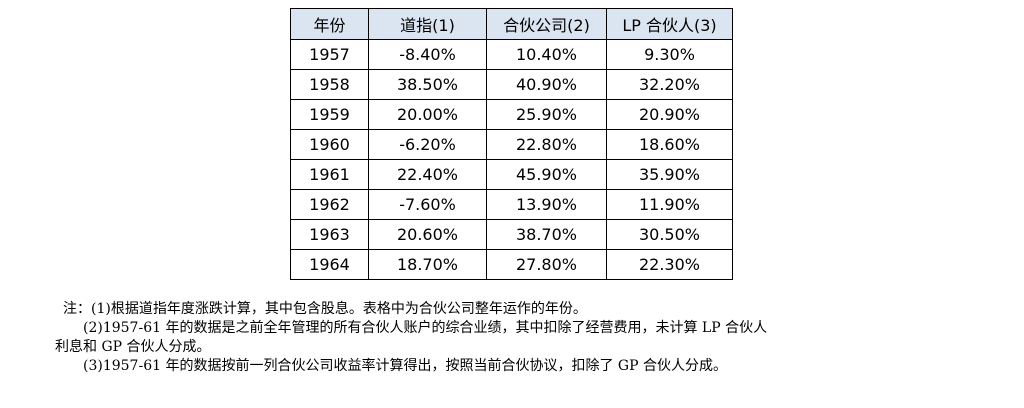  What do you see at coordinates (329, 234) in the screenshot?
I see `cell-year: 1963` at bounding box center [329, 234].